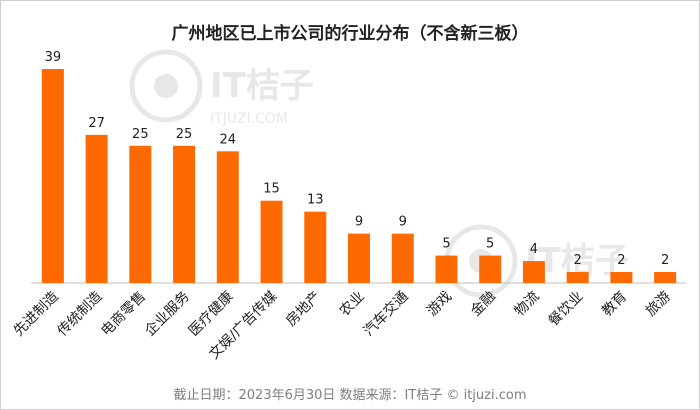 The image size is (700, 410). What do you see at coordinates (167, 314) in the screenshot?
I see `x-tick-label-3: 企业服务` at bounding box center [167, 314].